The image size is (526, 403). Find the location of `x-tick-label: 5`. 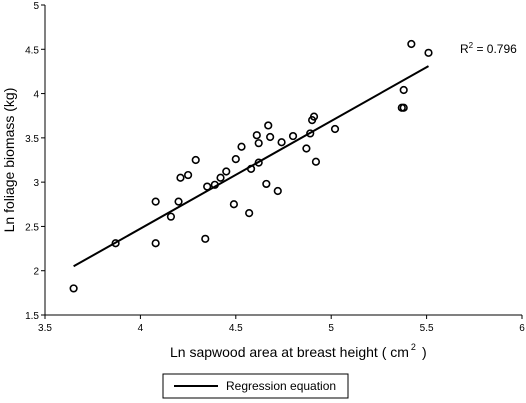

x-tick-label: 5 is located at coordinates (331, 328).